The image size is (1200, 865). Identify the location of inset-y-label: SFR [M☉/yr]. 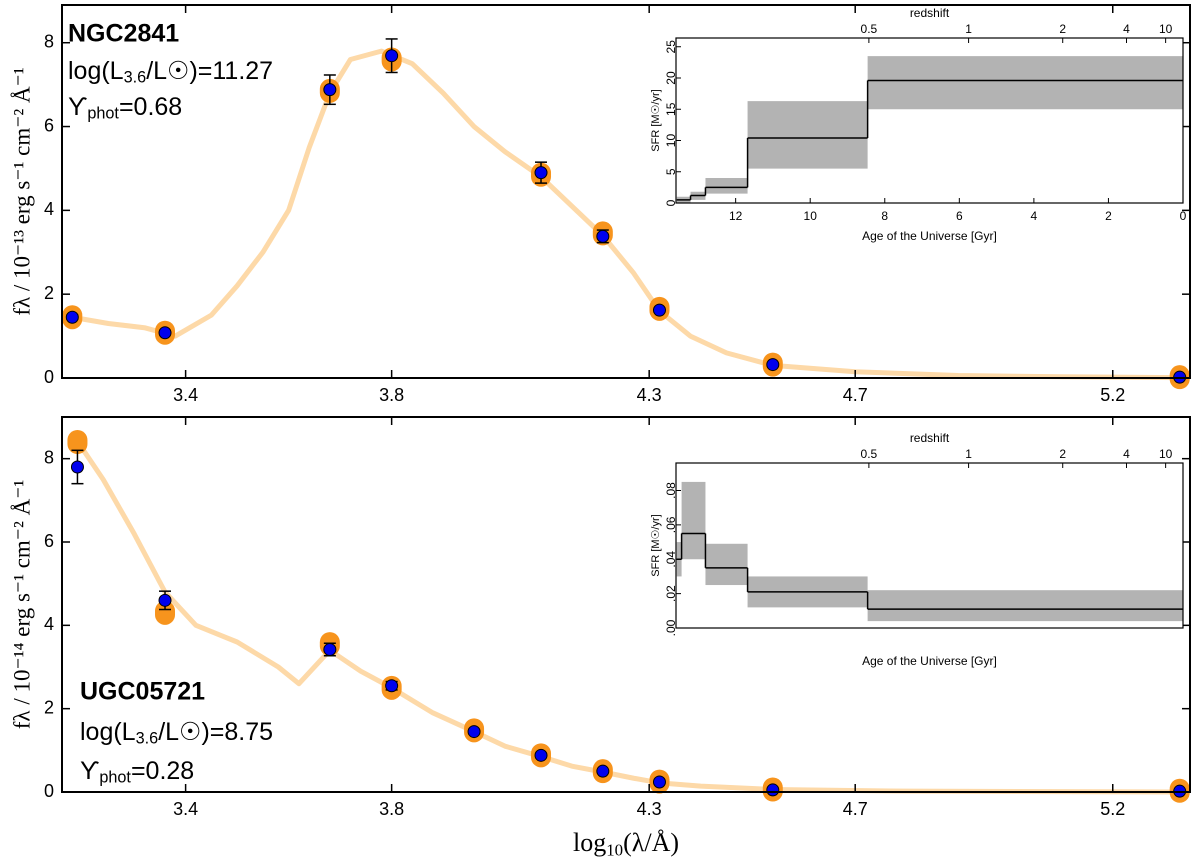
(656, 120).